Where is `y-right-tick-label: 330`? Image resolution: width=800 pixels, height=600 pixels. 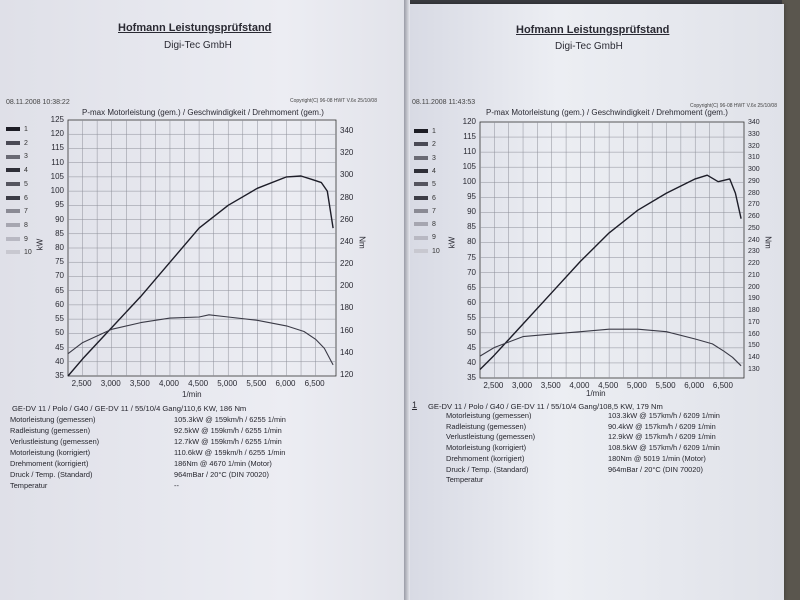
y-right-tick-label: 330 is located at coordinates (754, 134).